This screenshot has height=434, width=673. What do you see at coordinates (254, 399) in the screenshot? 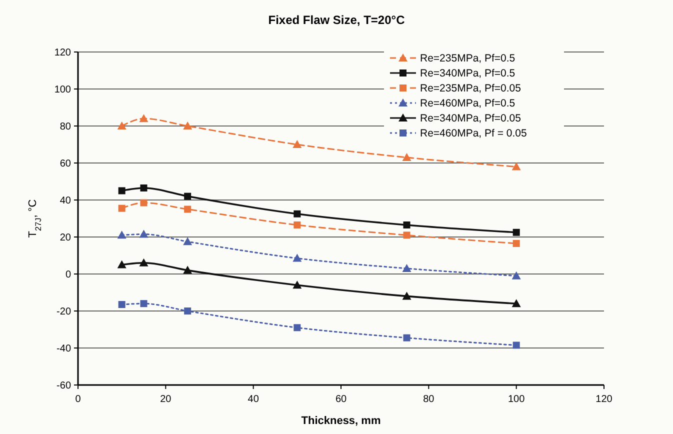
I see `x-tick-label: 40` at bounding box center [254, 399].